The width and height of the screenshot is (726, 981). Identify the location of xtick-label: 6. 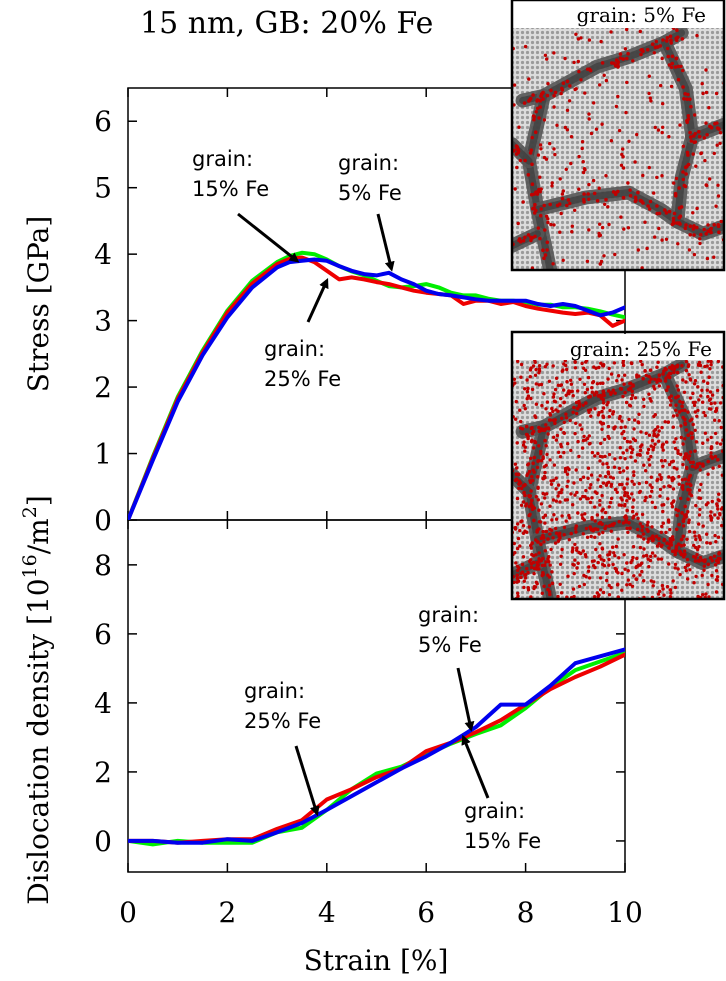
(426, 912).